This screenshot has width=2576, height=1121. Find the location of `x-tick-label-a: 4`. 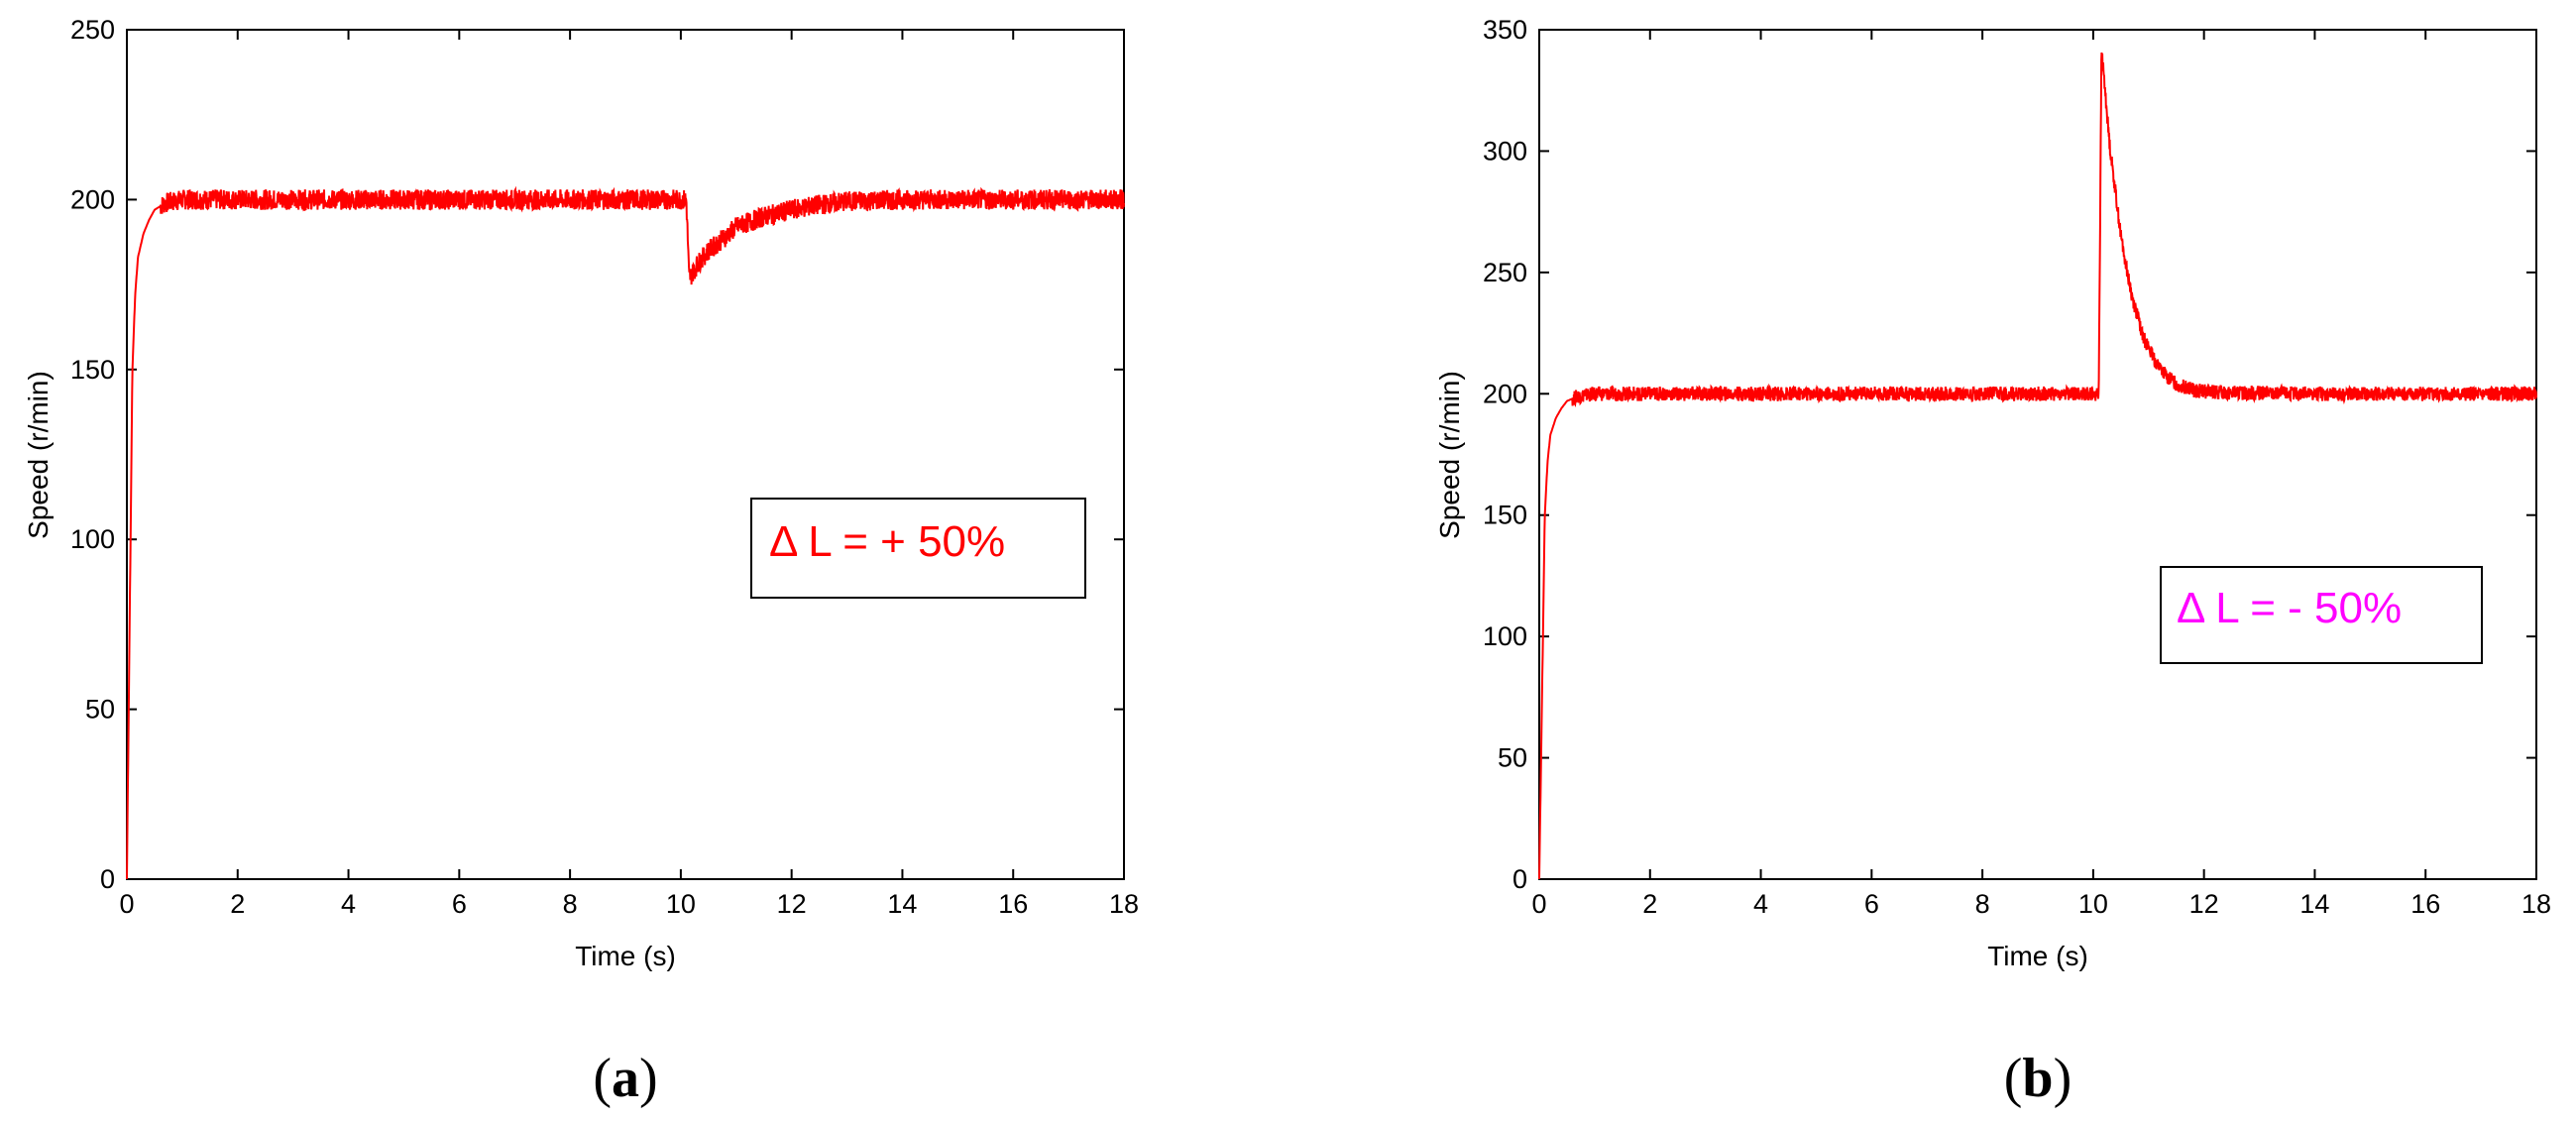

x-tick-label-a: 4 is located at coordinates (348, 904).